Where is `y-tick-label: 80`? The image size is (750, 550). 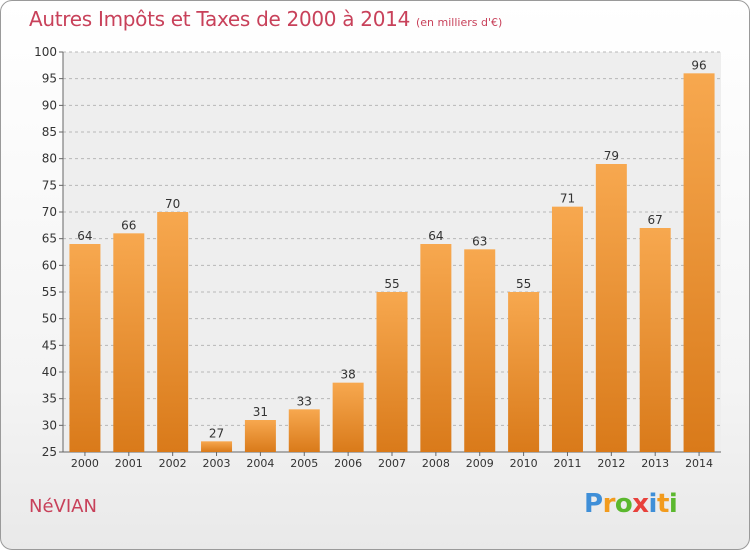 y-tick-label: 80 is located at coordinates (49, 159).